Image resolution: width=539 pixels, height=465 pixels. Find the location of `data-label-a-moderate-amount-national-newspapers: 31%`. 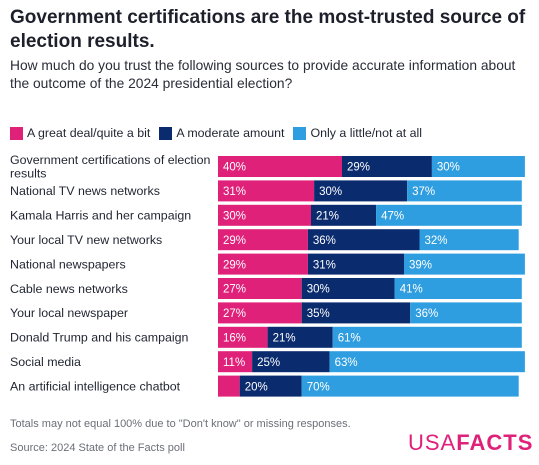

data-label-a-moderate-amount-national-newspapers: 31% is located at coordinates (324, 265).